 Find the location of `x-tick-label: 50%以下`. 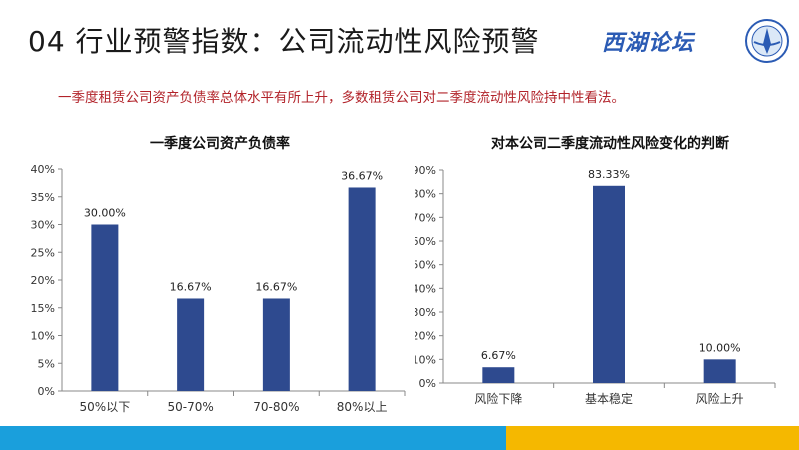

x-tick-label: 50%以下 is located at coordinates (105, 407).